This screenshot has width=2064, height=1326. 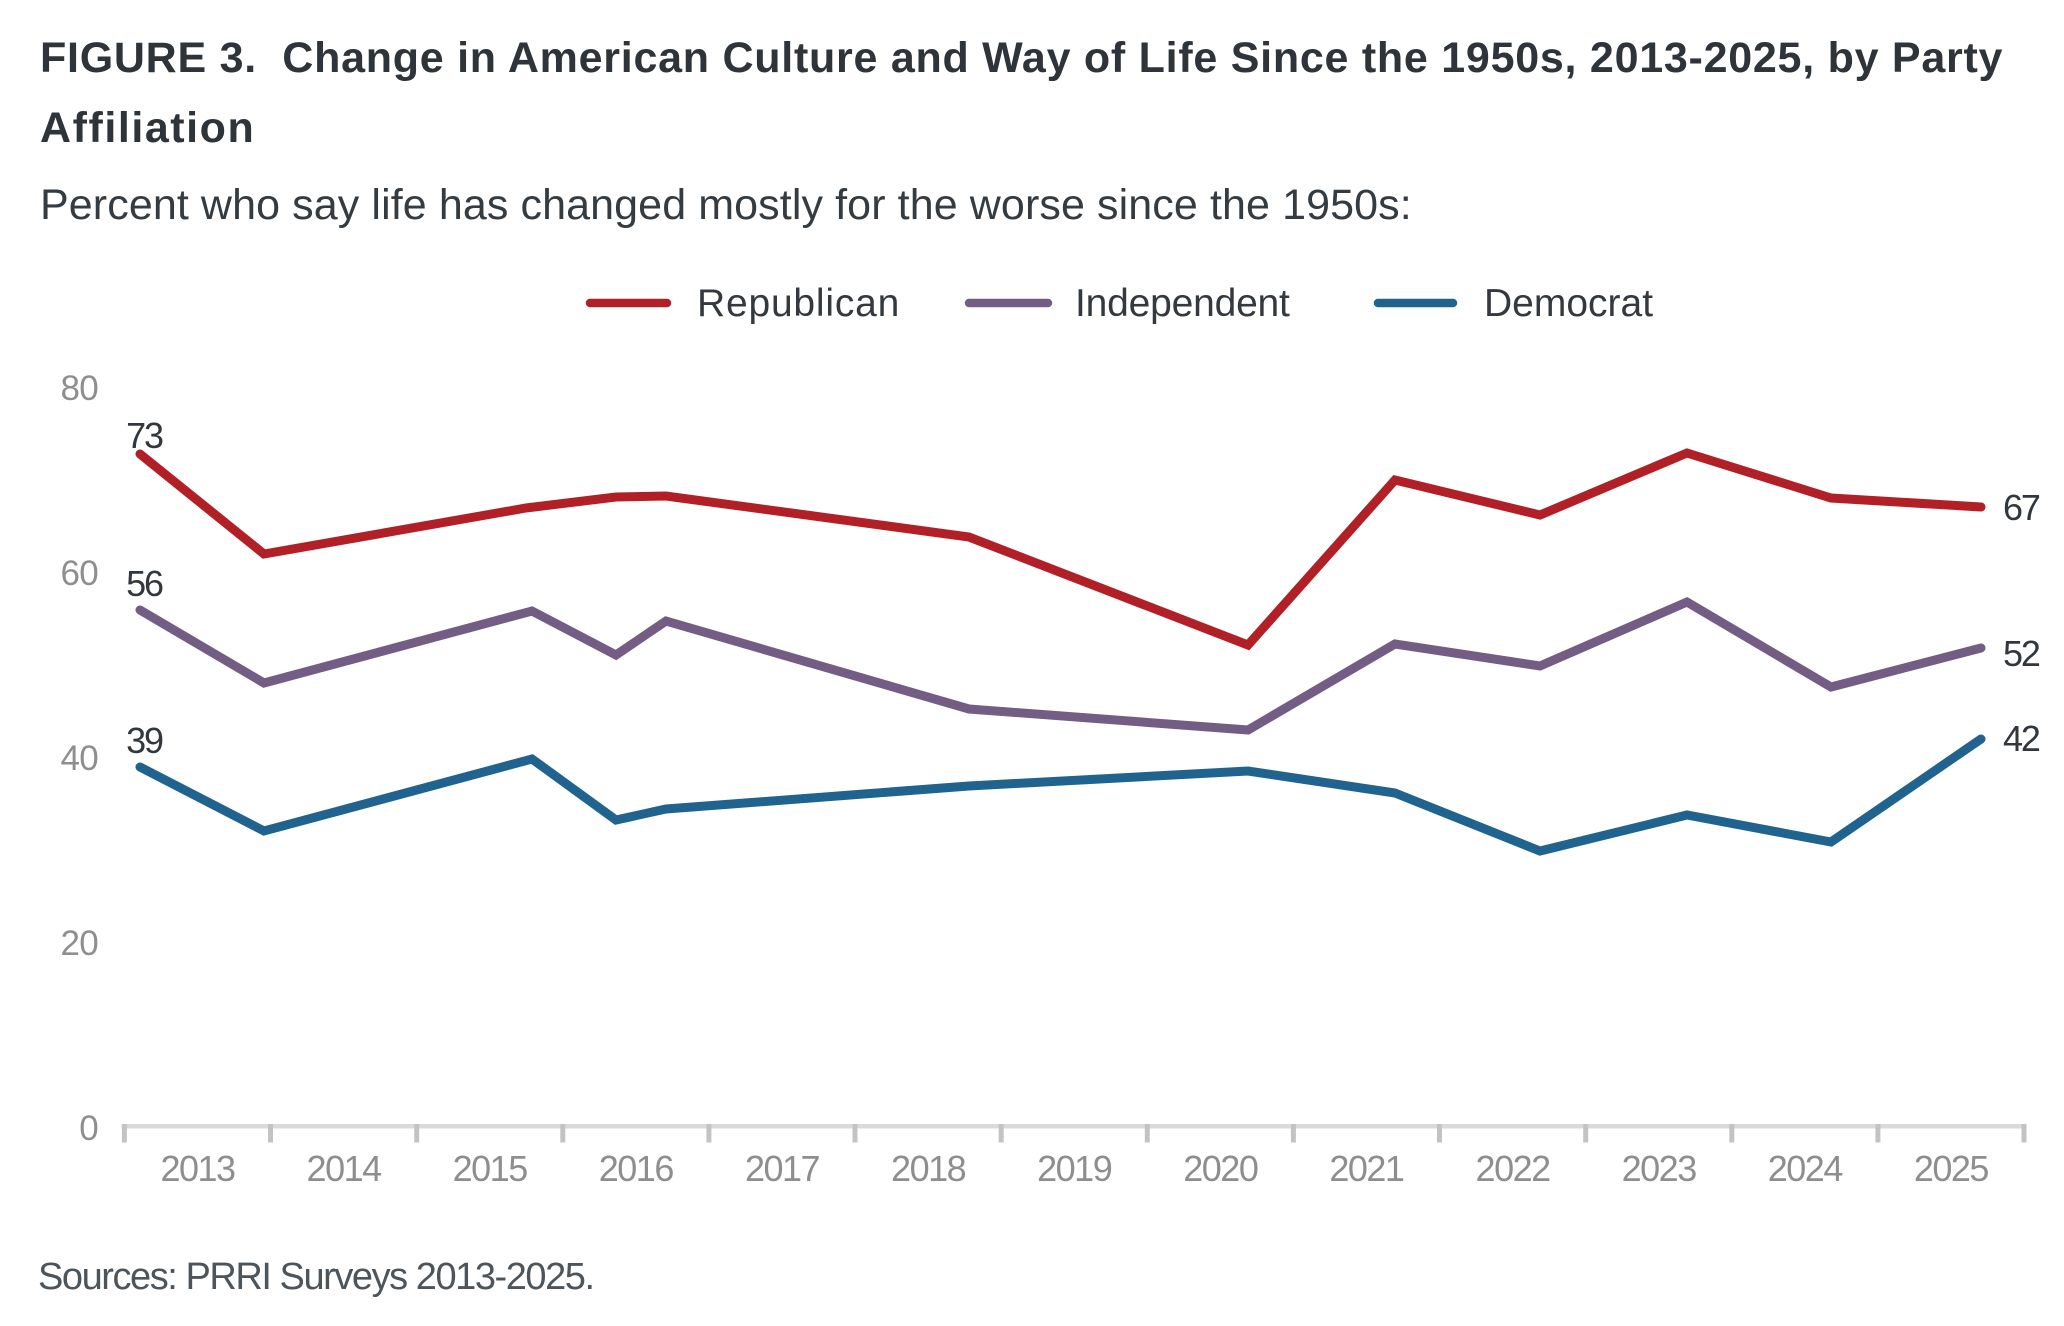 What do you see at coordinates (1074, 1168) in the screenshot?
I see `svg-text: 2019` at bounding box center [1074, 1168].